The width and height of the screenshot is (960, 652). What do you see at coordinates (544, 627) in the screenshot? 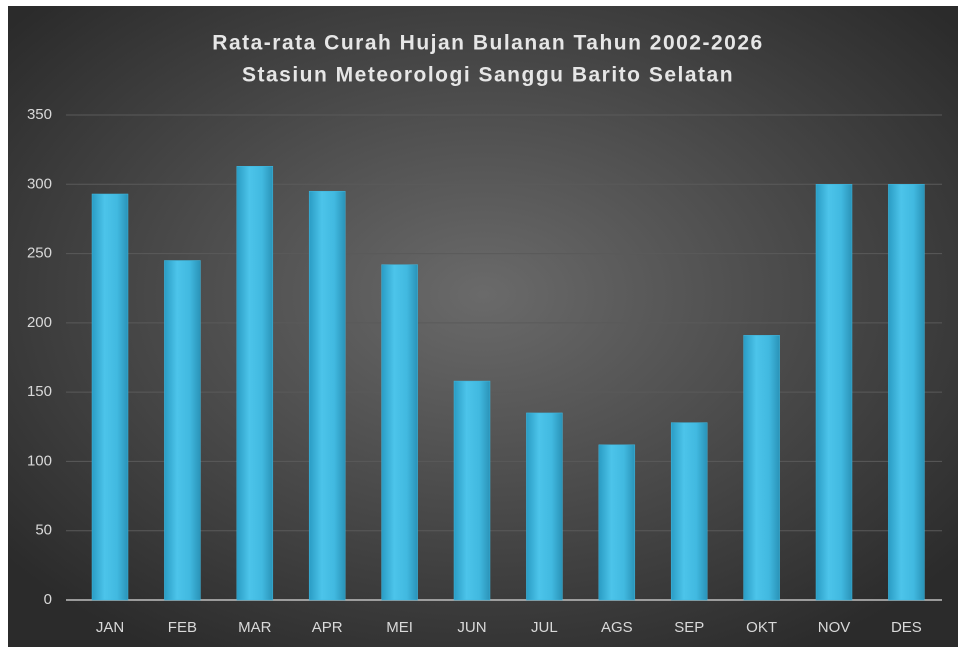
I see `x-tick-label: JUL` at bounding box center [544, 627].